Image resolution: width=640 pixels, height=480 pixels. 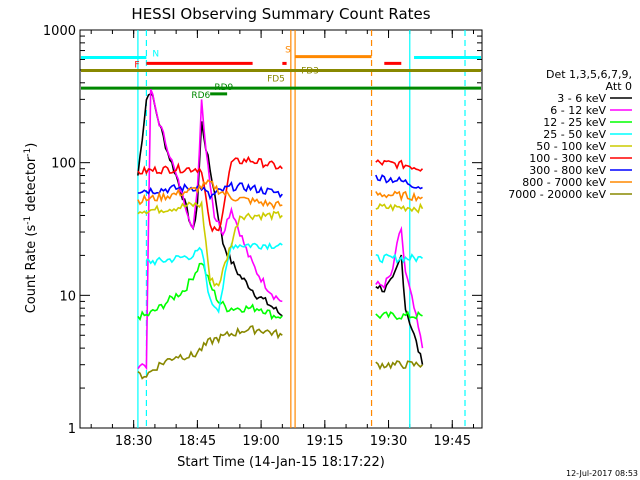 What do you see at coordinates (276, 80) in the screenshot?
I see `flag-label: FD5` at bounding box center [276, 80].